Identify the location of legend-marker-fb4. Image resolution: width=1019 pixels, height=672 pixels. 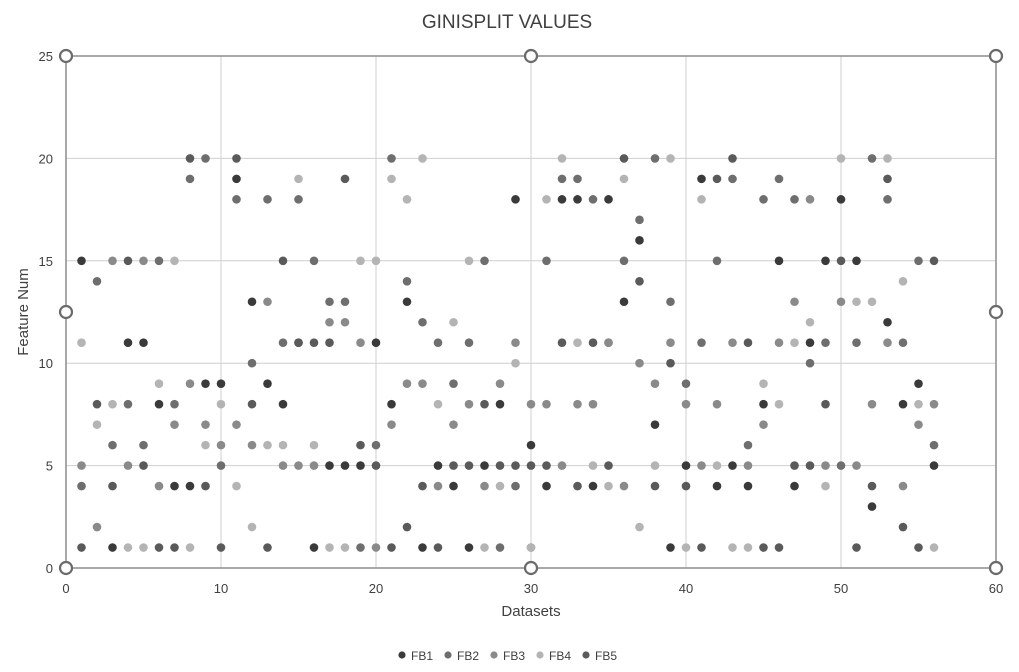
(540, 655).